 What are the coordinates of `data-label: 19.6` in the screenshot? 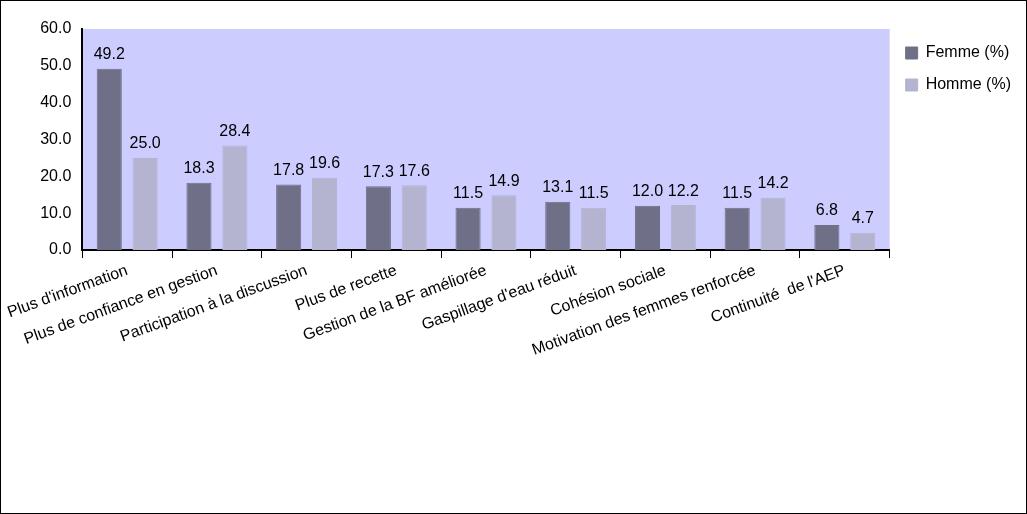 It's located at (324, 163).